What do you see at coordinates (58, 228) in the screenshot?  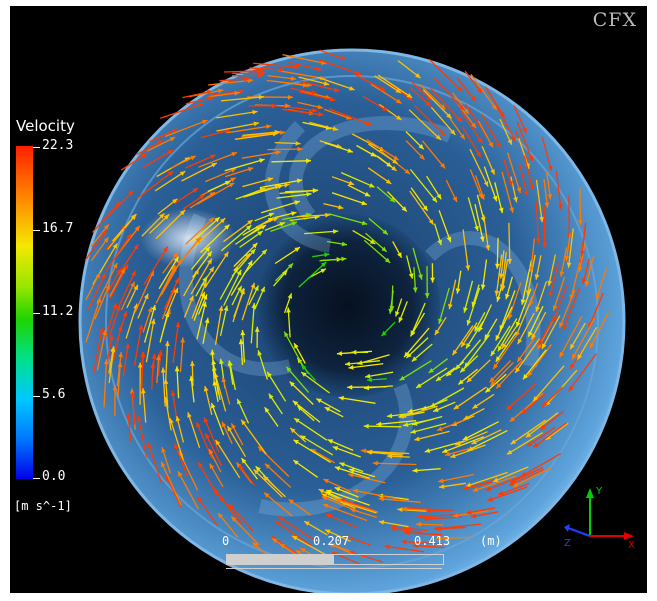 I see `legend-tick-label: 16.7` at bounding box center [58, 228].